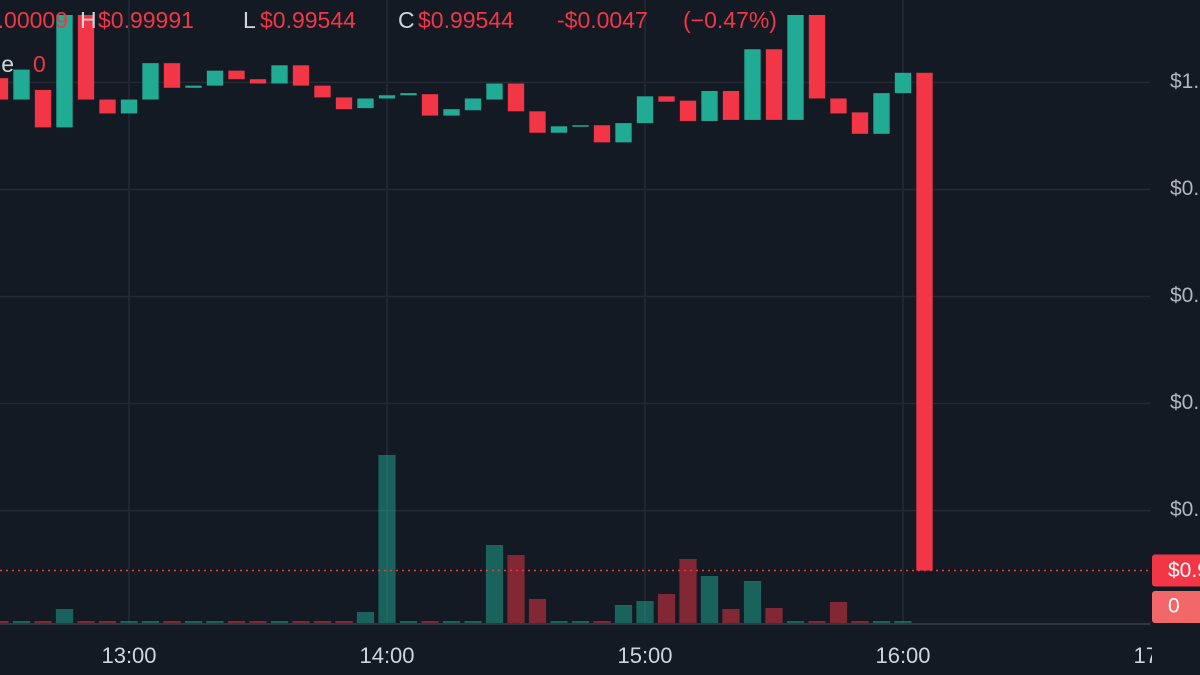 This screenshot has height=675, width=1200. Describe the element at coordinates (406, 20) in the screenshot. I see `legend-close-label: C` at that location.